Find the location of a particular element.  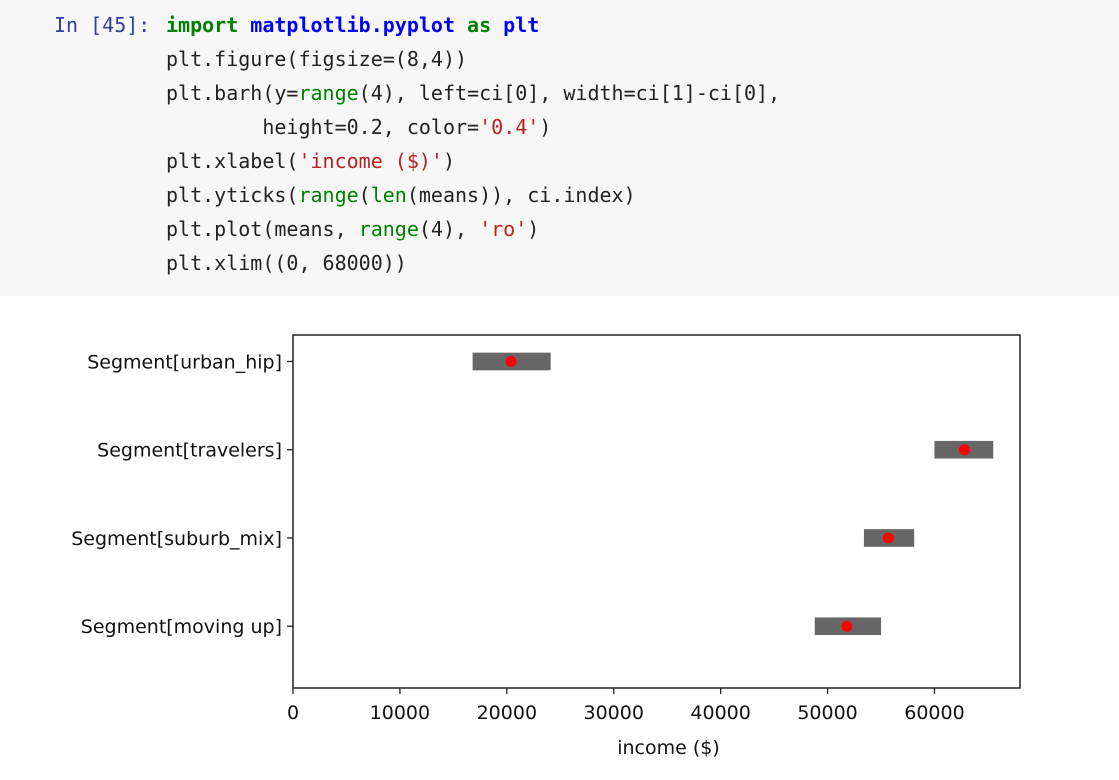

code-token: plt.yticks( is located at coordinates (232, 195).